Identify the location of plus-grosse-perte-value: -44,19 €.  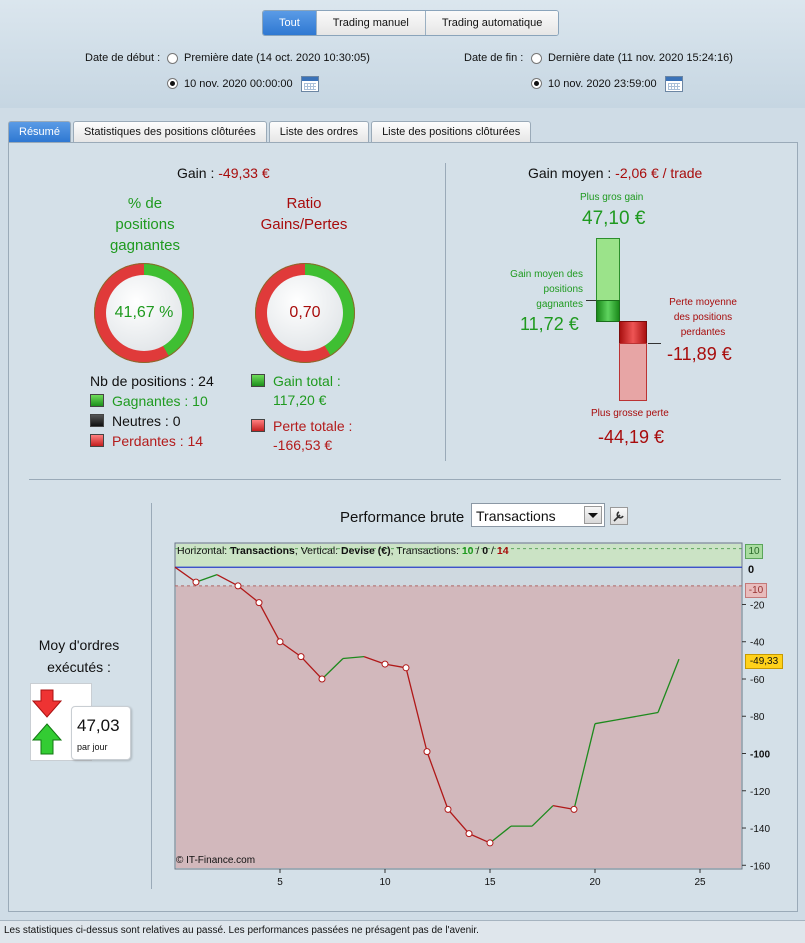
(631, 437).